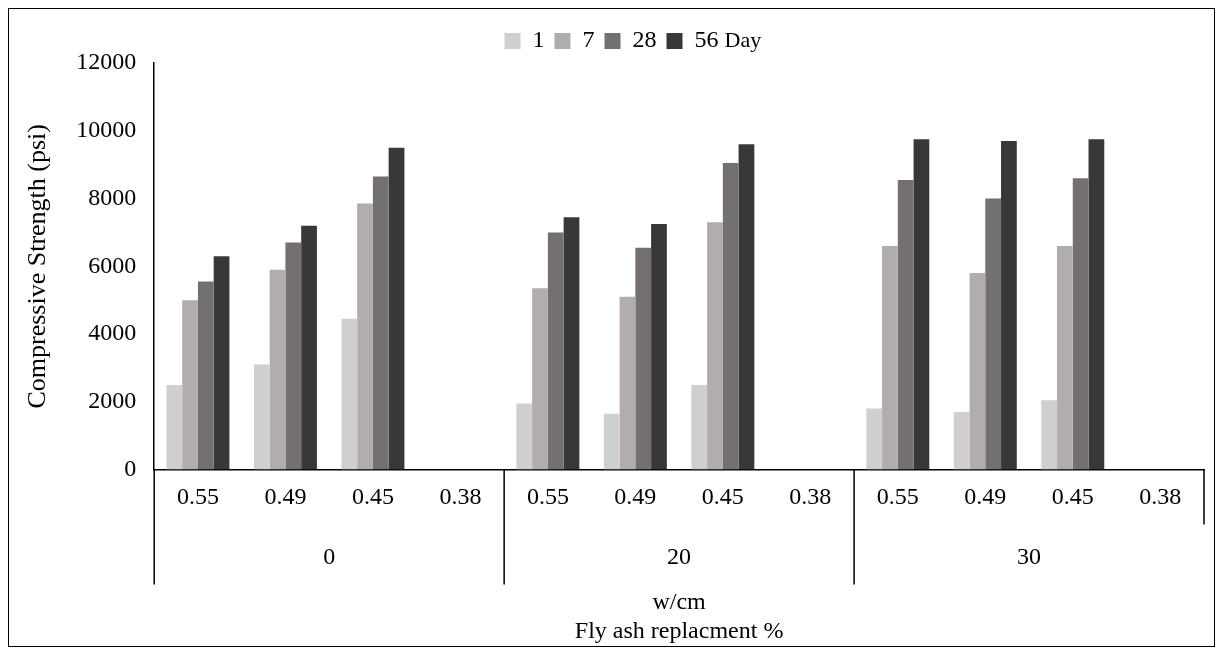 The image size is (1225, 657). I want to click on y-tick-label: 6000, so click(112, 264).